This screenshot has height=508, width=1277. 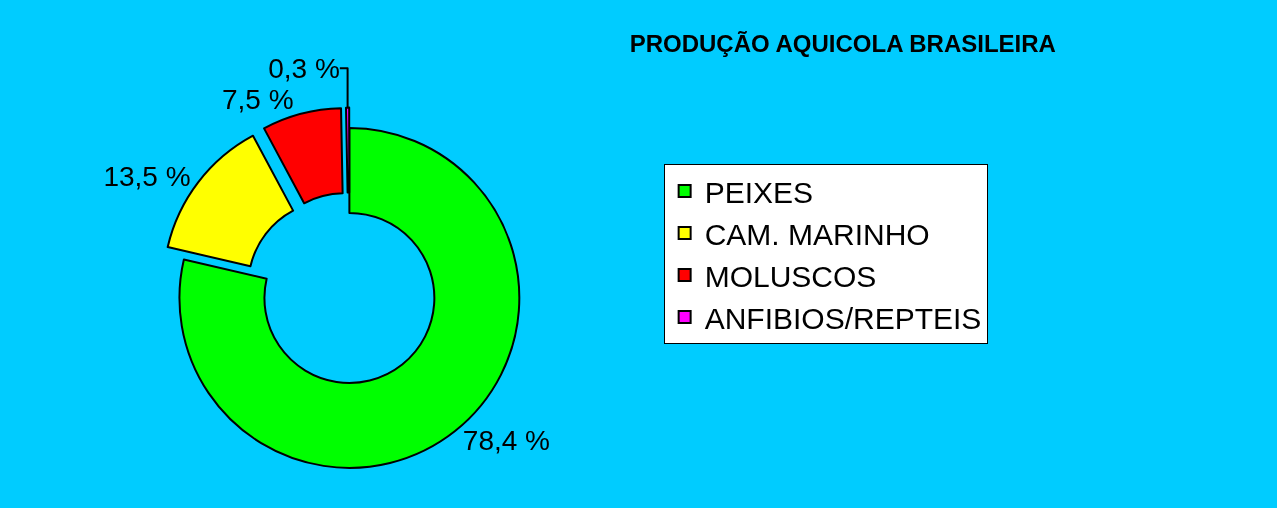 What do you see at coordinates (842, 44) in the screenshot?
I see `chart-title: PRODUÇÃO AQUICOLA BRASILEIRA` at bounding box center [842, 44].